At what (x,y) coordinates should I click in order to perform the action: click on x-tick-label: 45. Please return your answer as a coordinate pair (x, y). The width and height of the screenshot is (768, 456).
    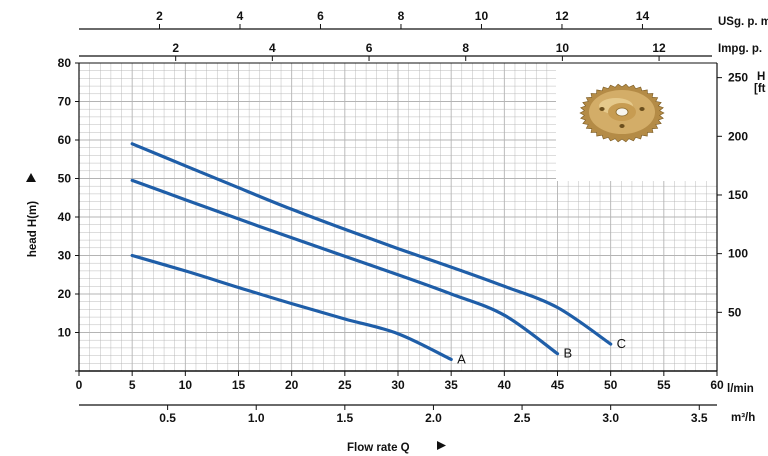
    Looking at the image, I should click on (558, 385).